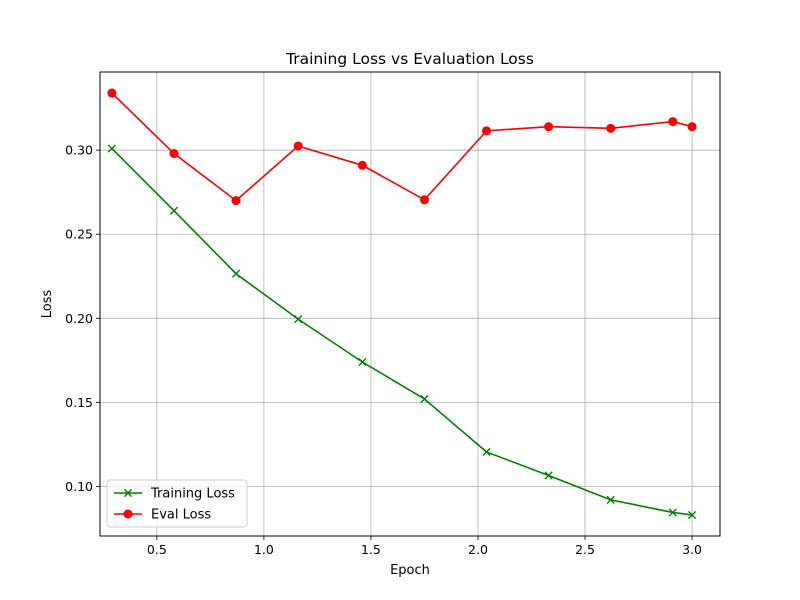 The image size is (800, 600). What do you see at coordinates (410, 570) in the screenshot?
I see `x-axis-label: Epoch` at bounding box center [410, 570].